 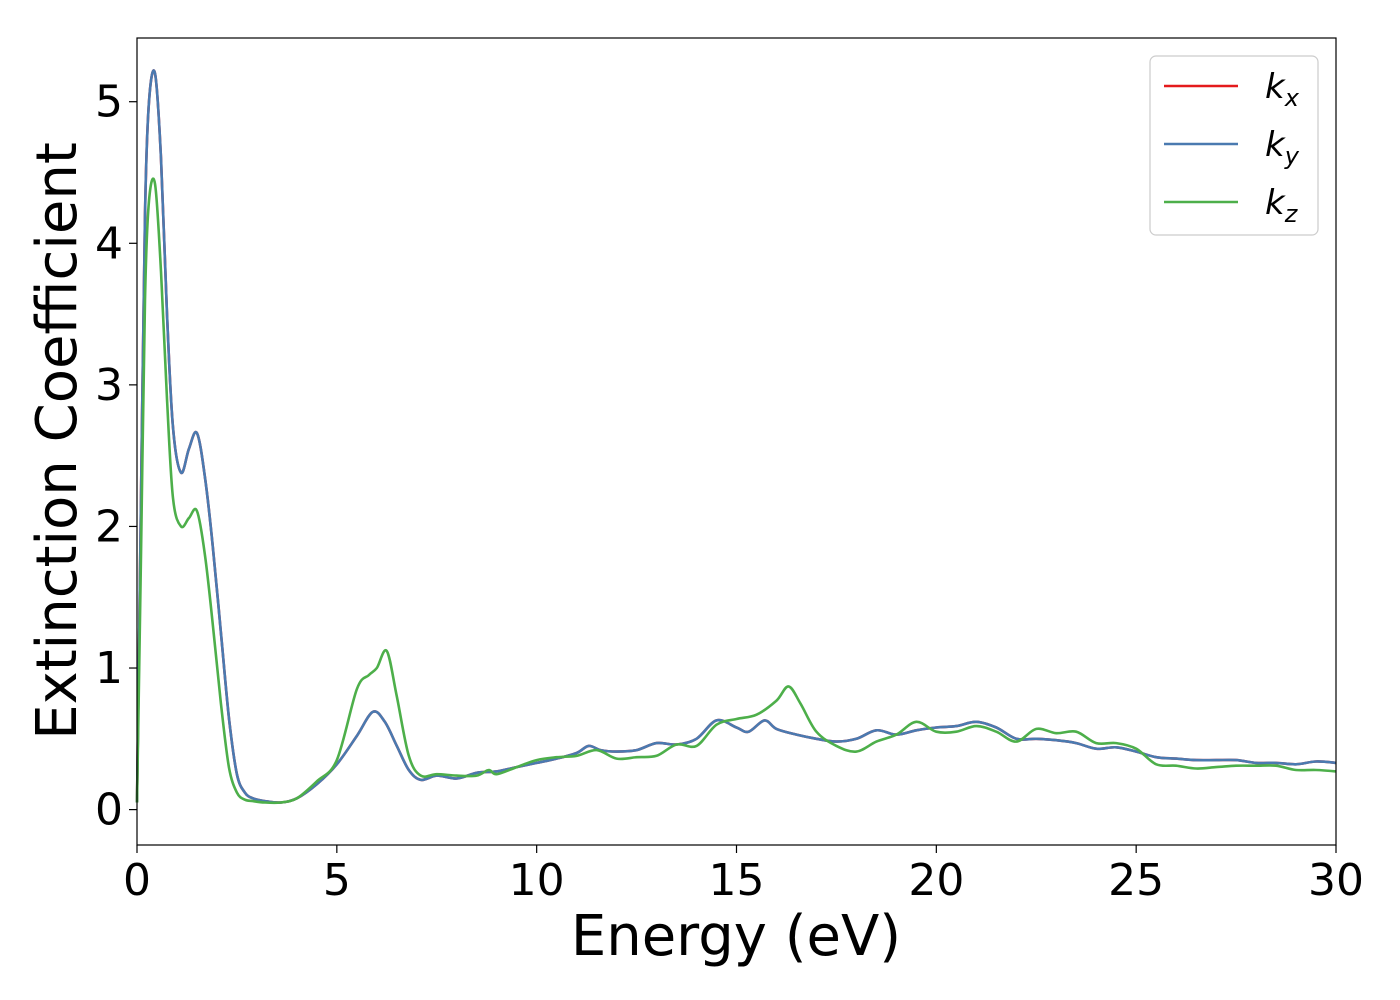 What do you see at coordinates (1282, 89) in the screenshot?
I see `legend-label-kx: kx` at bounding box center [1282, 89].